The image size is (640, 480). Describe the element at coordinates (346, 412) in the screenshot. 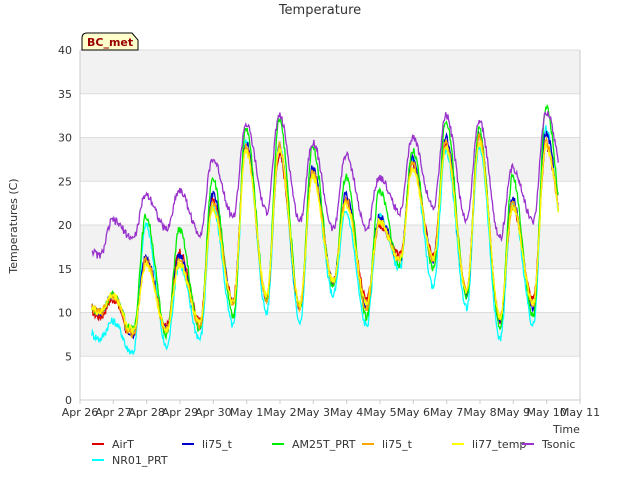

I see `x-tick-label: May 4` at that location.